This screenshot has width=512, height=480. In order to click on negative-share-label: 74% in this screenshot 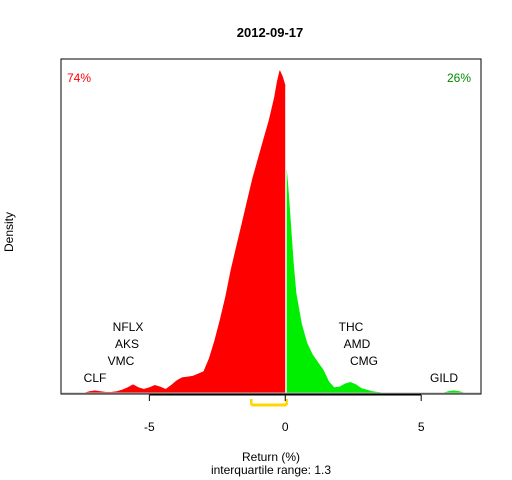, I will do `click(79, 78)`.